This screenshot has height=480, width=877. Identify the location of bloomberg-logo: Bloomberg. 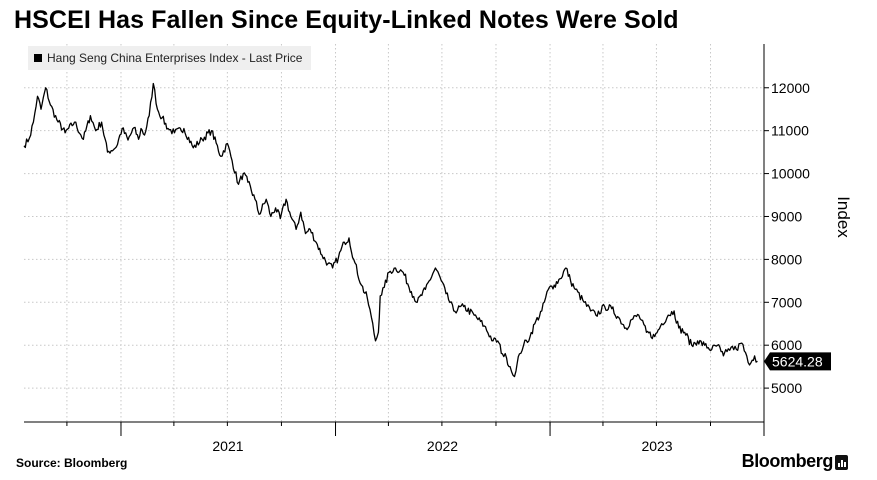
(787, 461).